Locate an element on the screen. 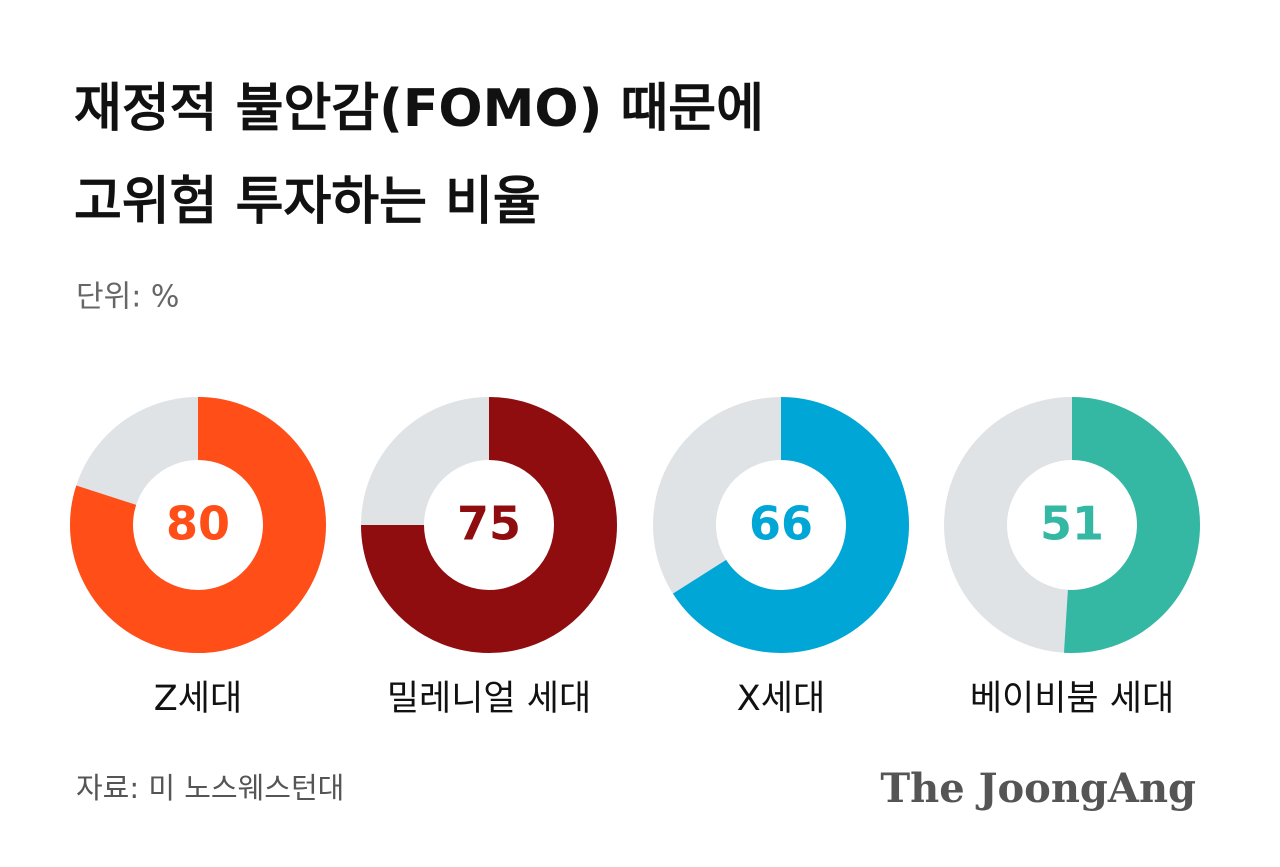  category-label: 밀레니얼 세대 is located at coordinates (489, 699).